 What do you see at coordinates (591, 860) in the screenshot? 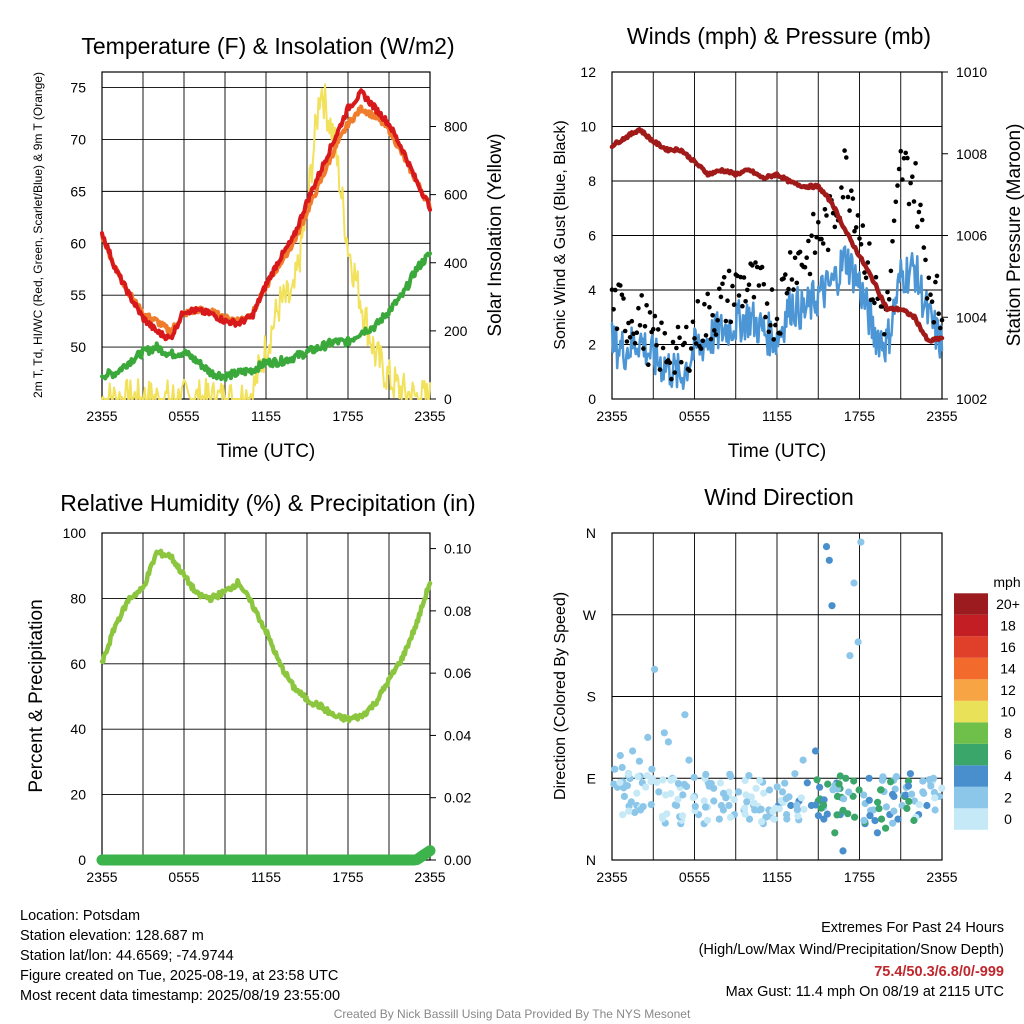
I see `dir-ytick-label: N` at bounding box center [591, 860].